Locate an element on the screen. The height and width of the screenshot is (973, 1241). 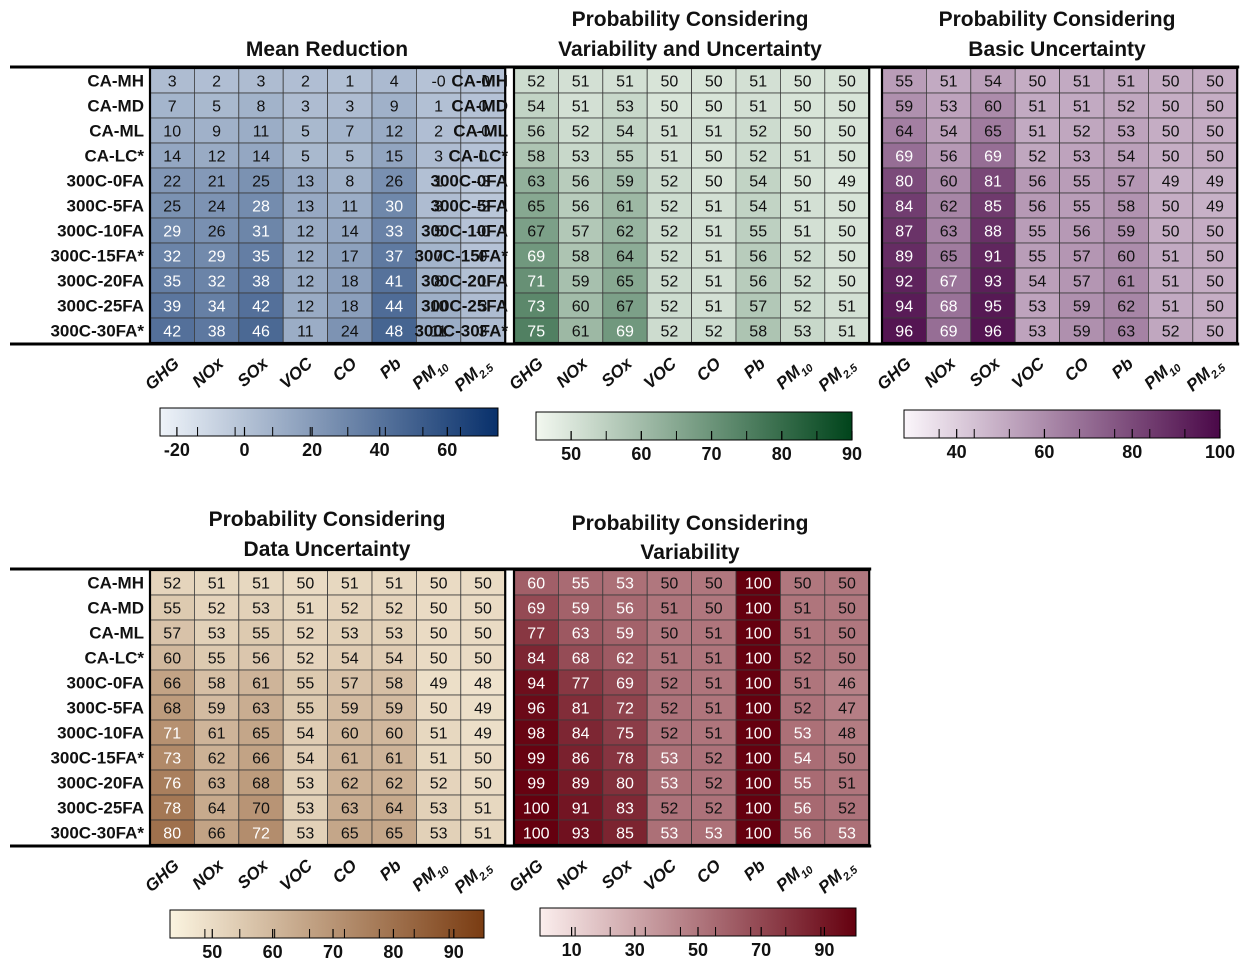
cell-value: 68 is located at coordinates (172, 709).